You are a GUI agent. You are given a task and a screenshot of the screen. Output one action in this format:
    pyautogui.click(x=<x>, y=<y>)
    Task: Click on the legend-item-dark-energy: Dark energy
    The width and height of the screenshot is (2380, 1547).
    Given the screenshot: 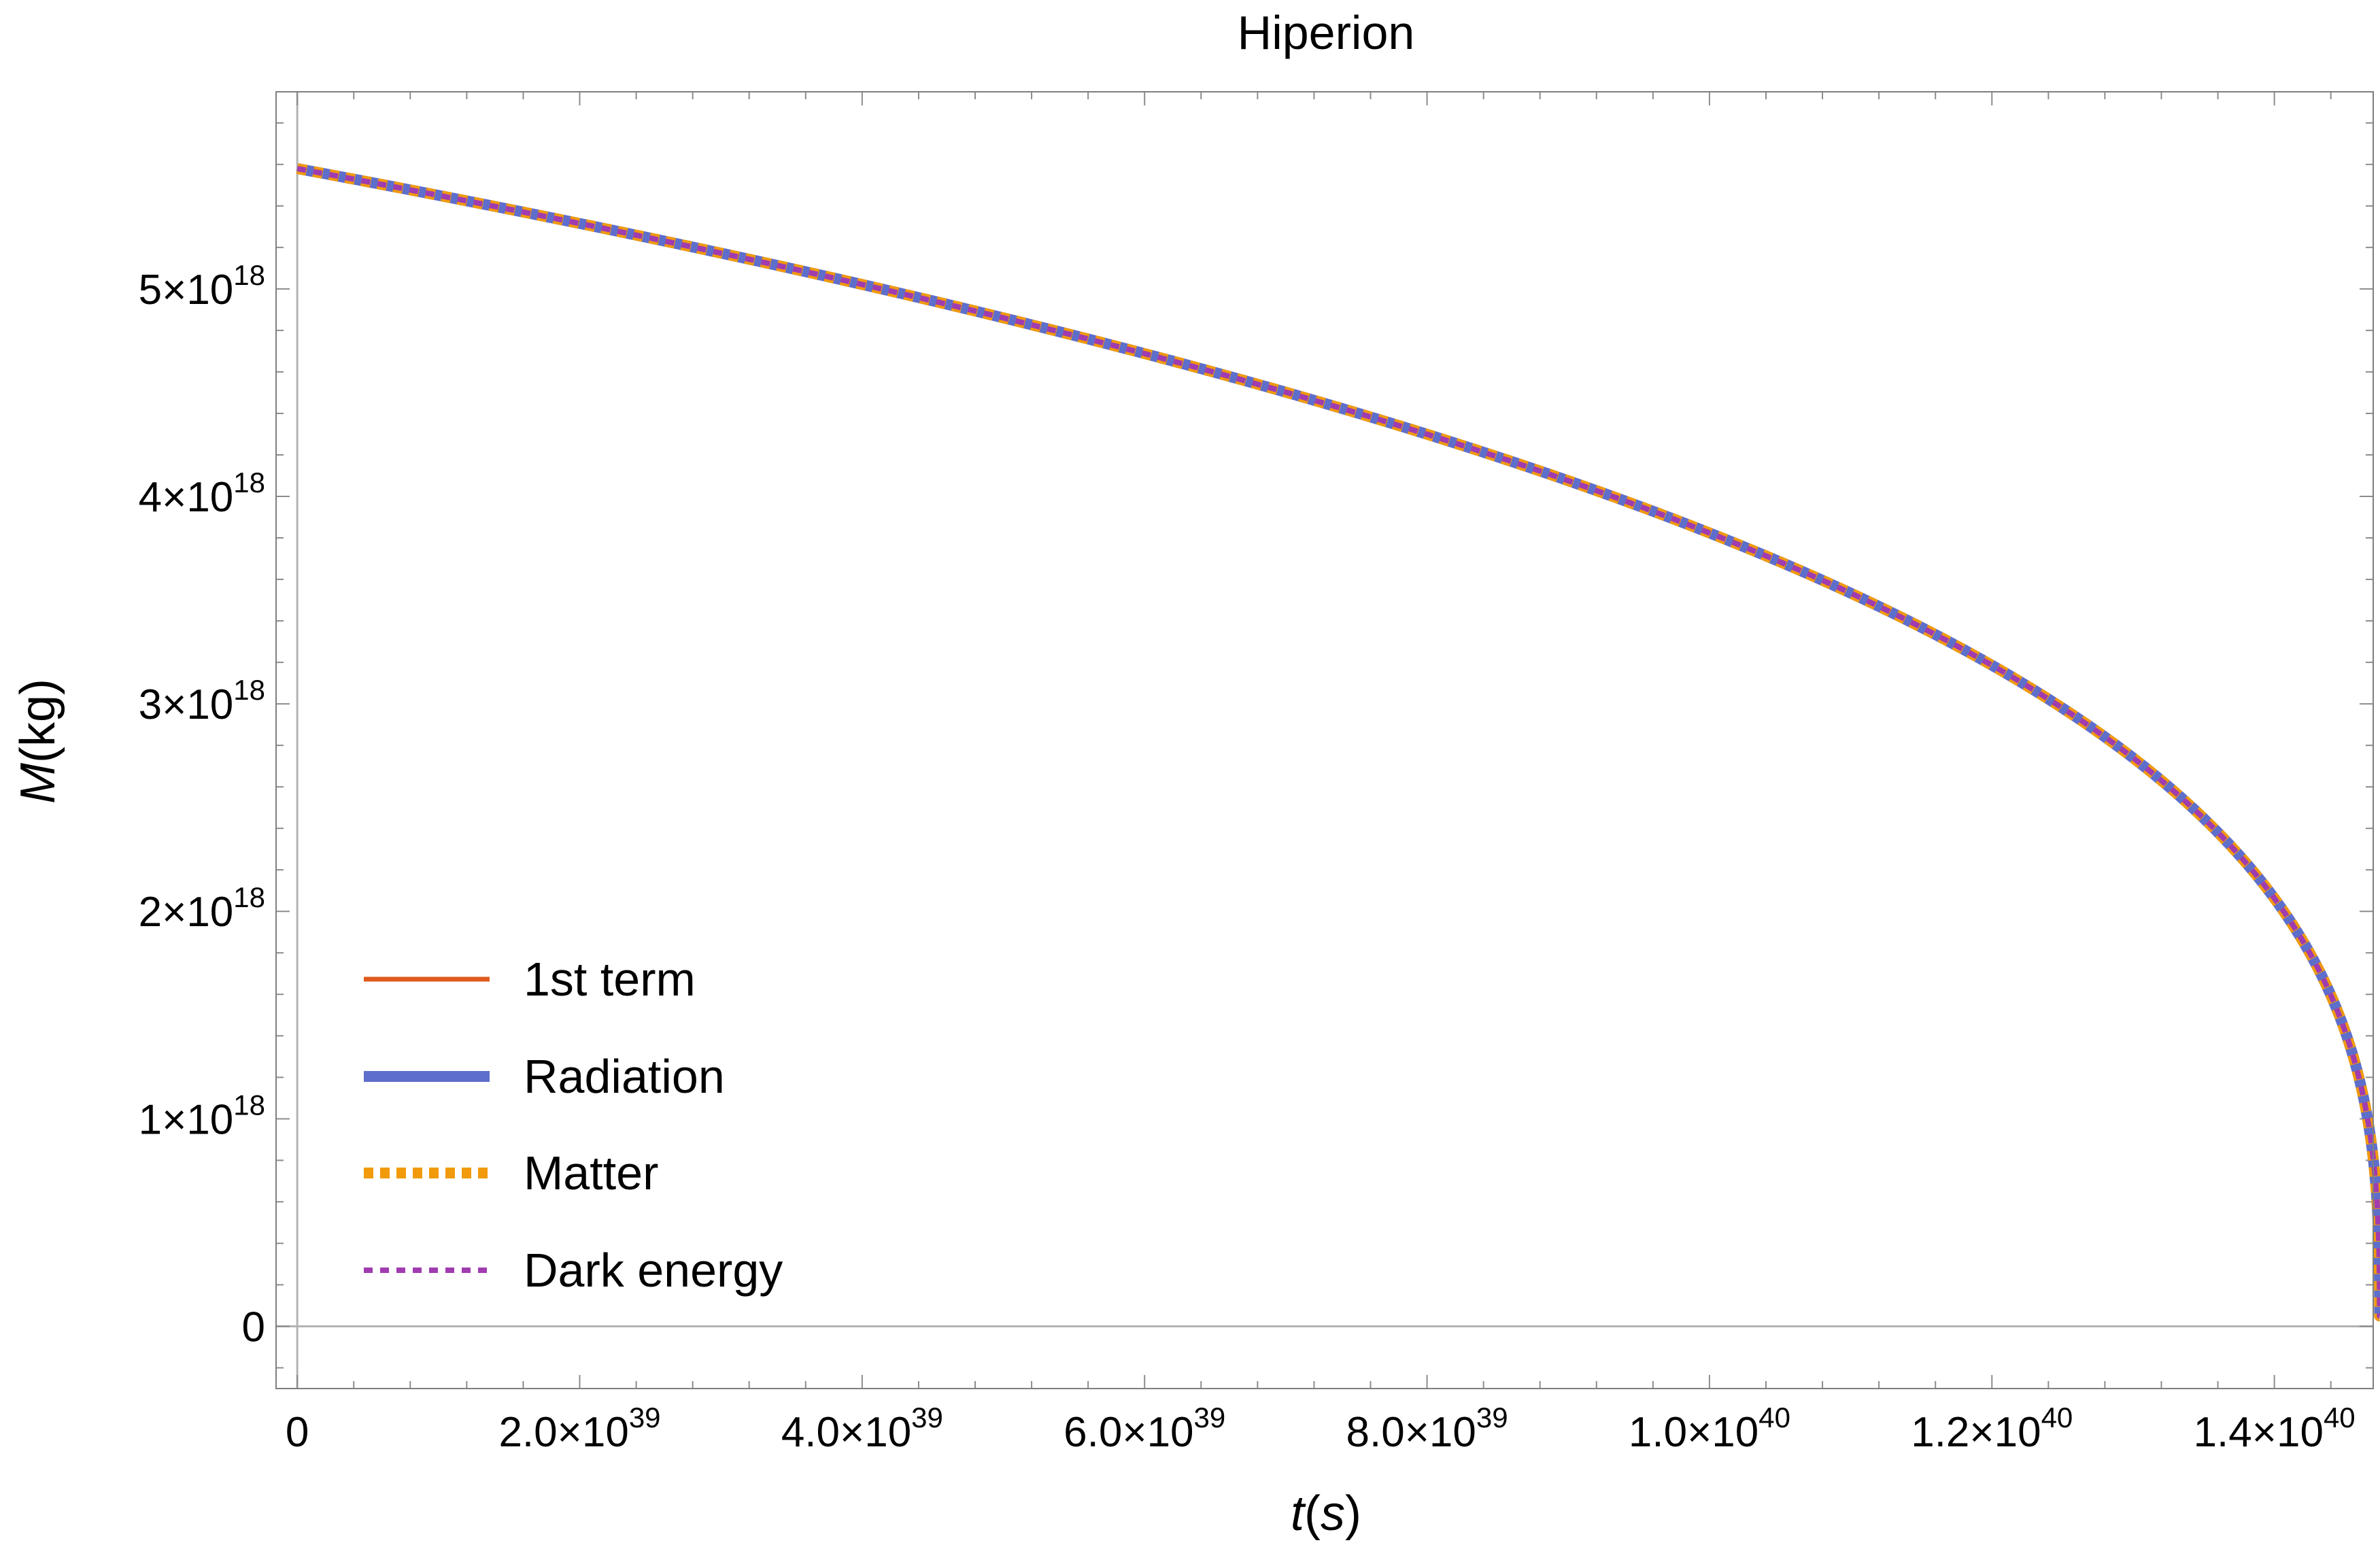 What is the action you would take?
    pyautogui.click(x=574, y=1271)
    